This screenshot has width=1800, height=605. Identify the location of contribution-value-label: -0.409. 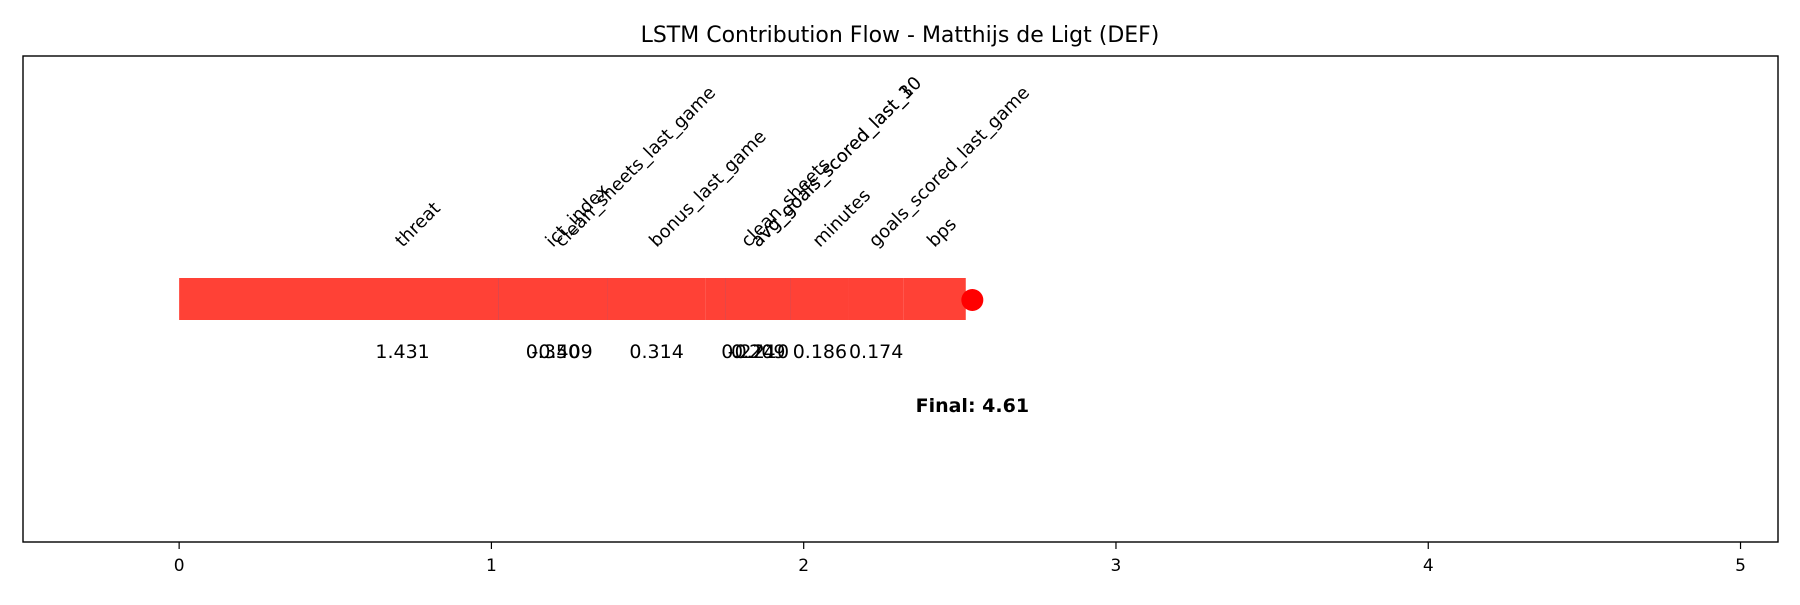
(562, 352).